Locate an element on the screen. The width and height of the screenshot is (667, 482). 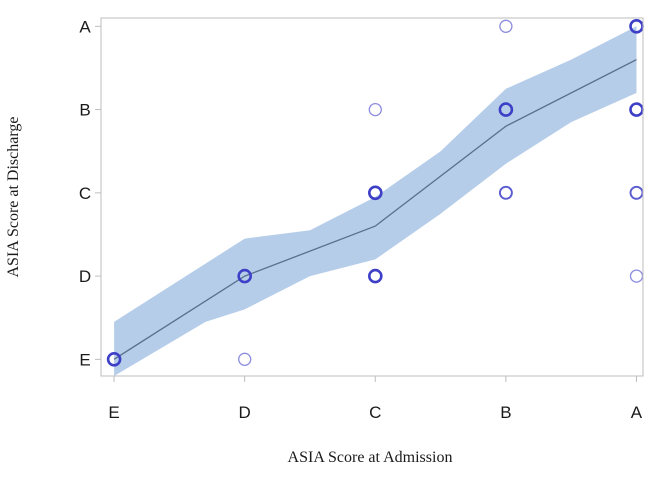
data-point-D-E is located at coordinates (245, 359).